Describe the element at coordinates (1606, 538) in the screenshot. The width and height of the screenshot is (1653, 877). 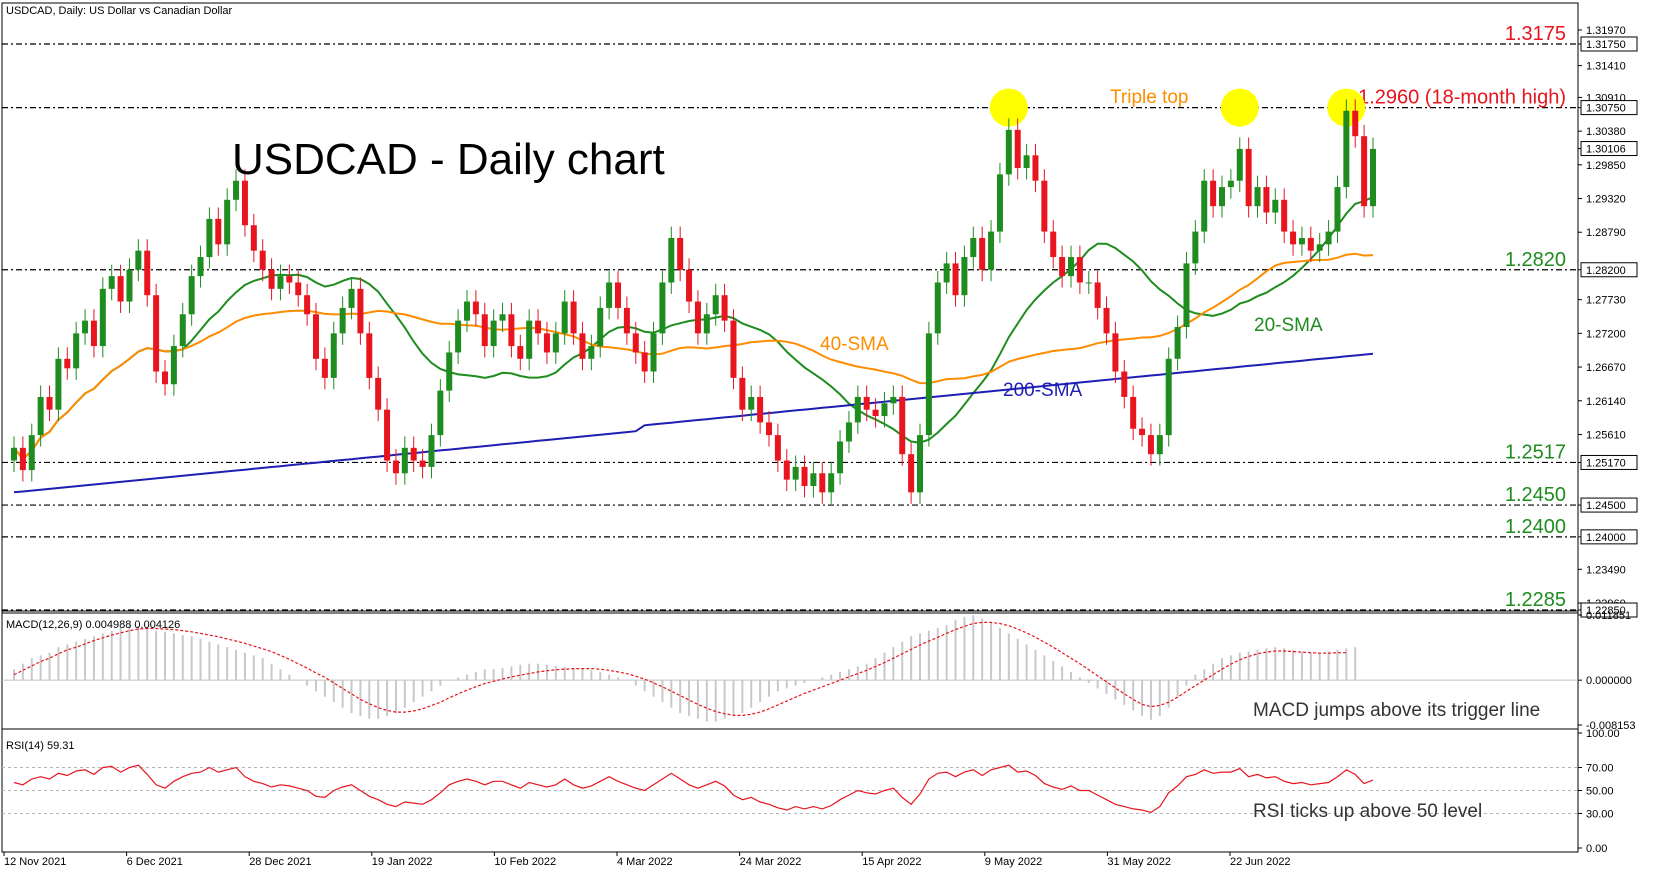
I see `price-tick-label: 1.24000` at that location.